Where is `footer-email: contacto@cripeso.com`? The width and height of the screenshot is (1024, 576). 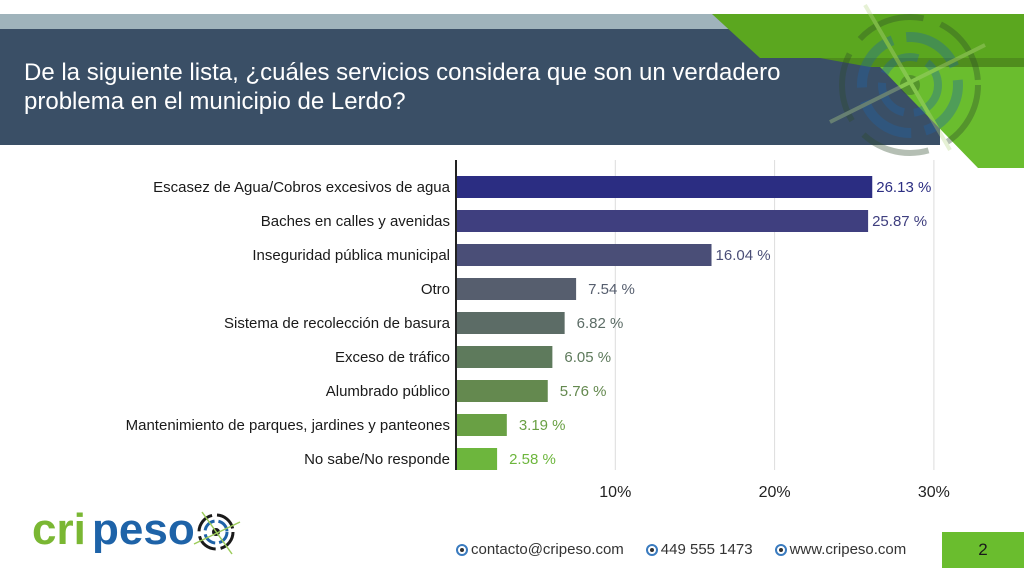 footer-email: contacto@cripeso.com is located at coordinates (540, 549).